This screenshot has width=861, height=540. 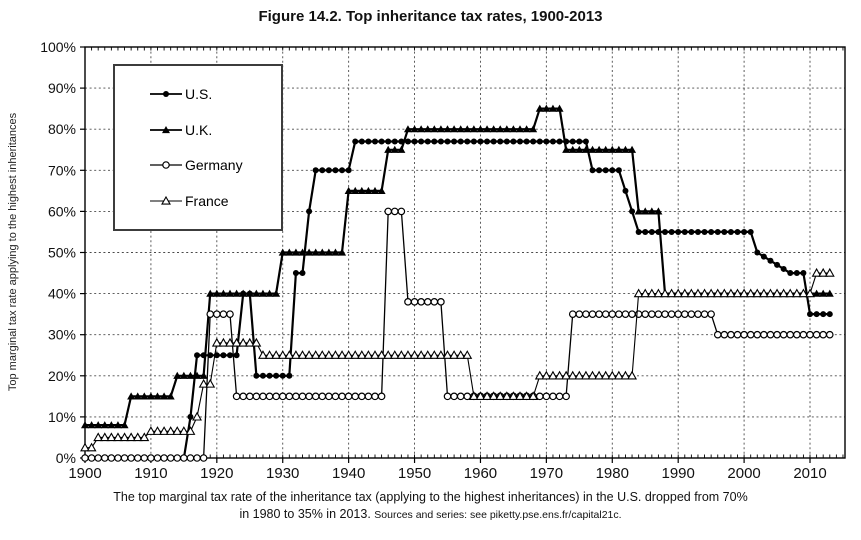 What do you see at coordinates (214, 94) in the screenshot?
I see `legend-item-us: U.S.` at bounding box center [214, 94].